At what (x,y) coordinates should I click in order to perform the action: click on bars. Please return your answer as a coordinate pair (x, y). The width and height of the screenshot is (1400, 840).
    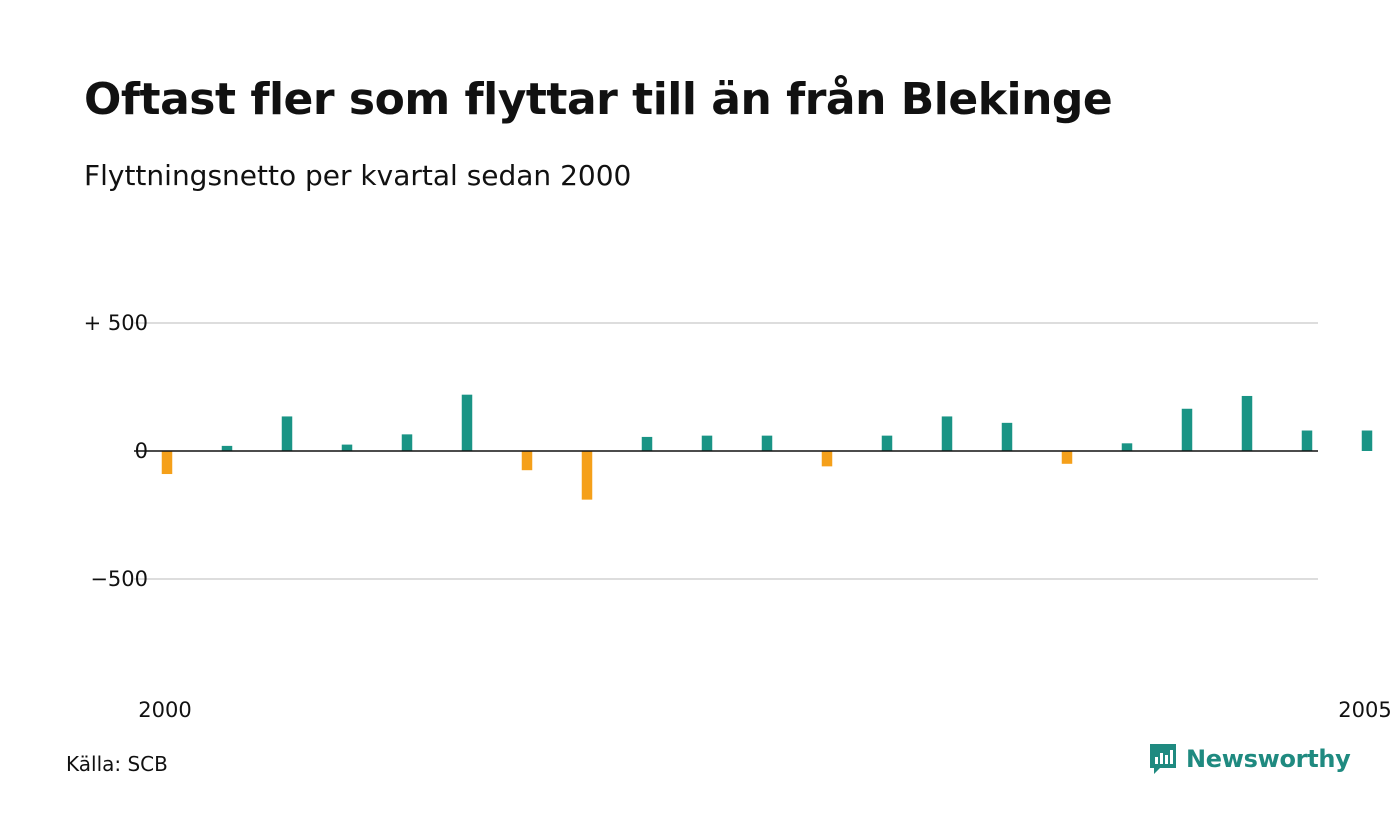
    Looking at the image, I should click on (767, 447).